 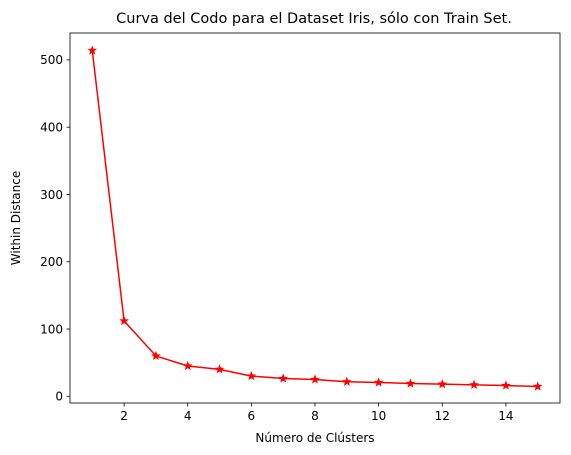 I want to click on y-tick-label: 500, so click(x=51, y=60).